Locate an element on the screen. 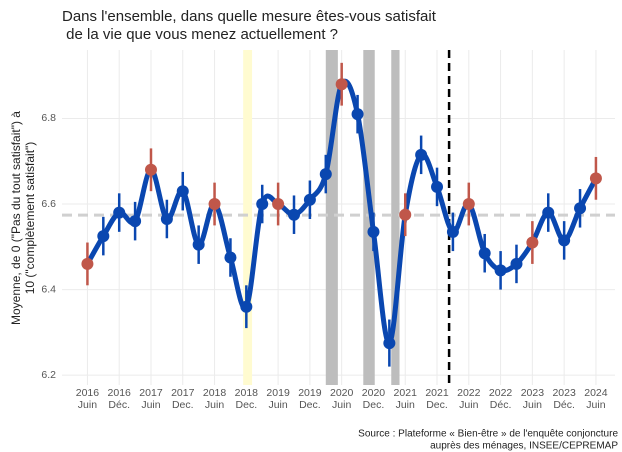 The width and height of the screenshot is (622, 452). title-line: de la vie que vous menez actuellement ? is located at coordinates (200, 34).